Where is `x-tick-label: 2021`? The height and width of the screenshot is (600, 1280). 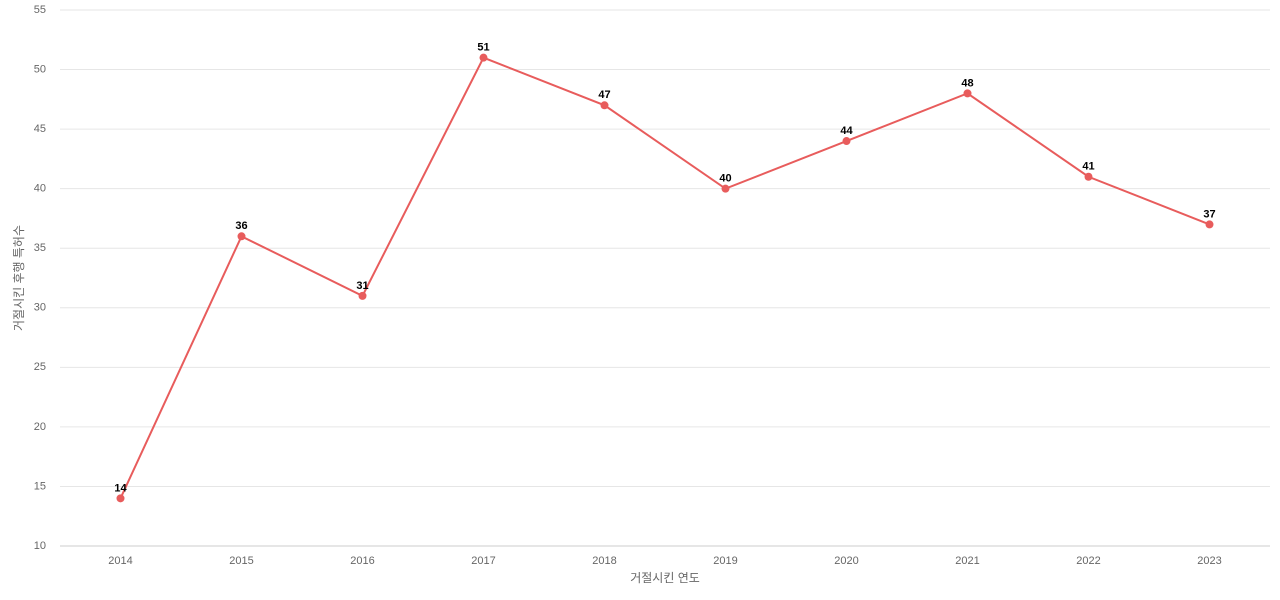 x-tick-label: 2021 is located at coordinates (967, 561).